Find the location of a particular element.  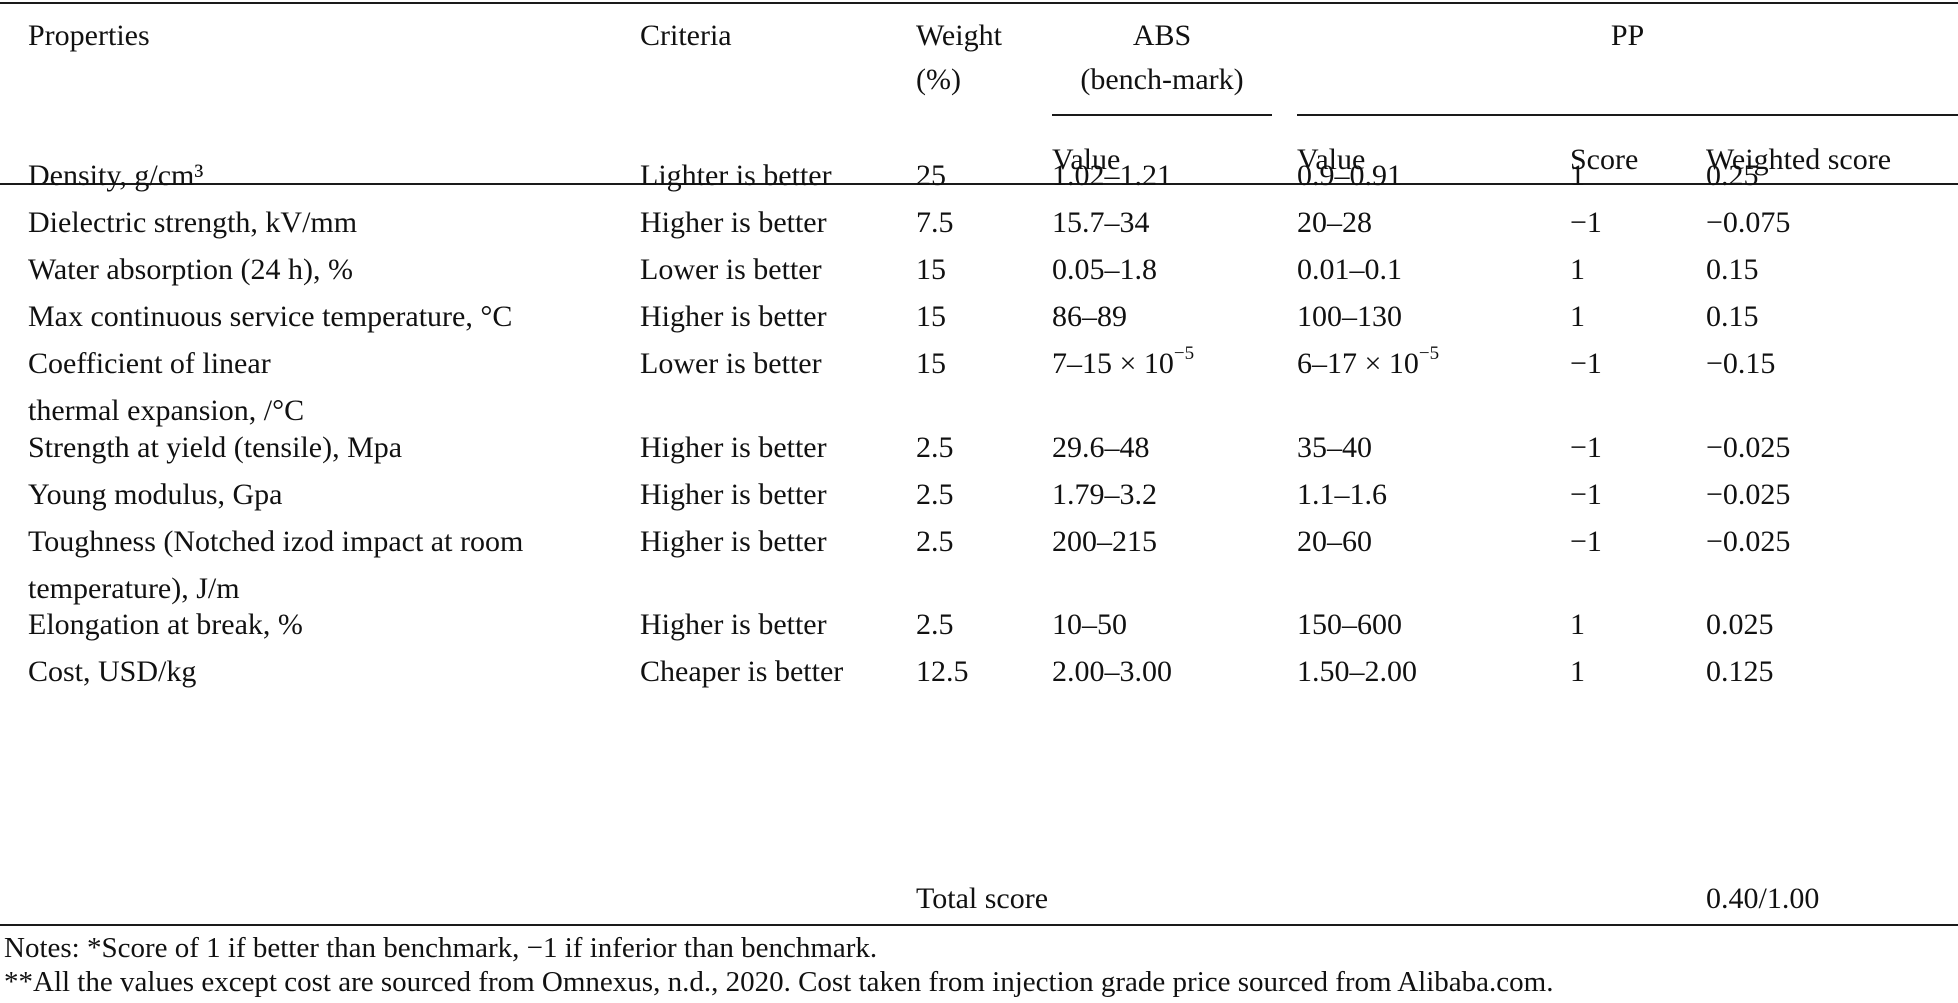

cell-pp-value: 6–17 × 10−5 is located at coordinates (1368, 363).